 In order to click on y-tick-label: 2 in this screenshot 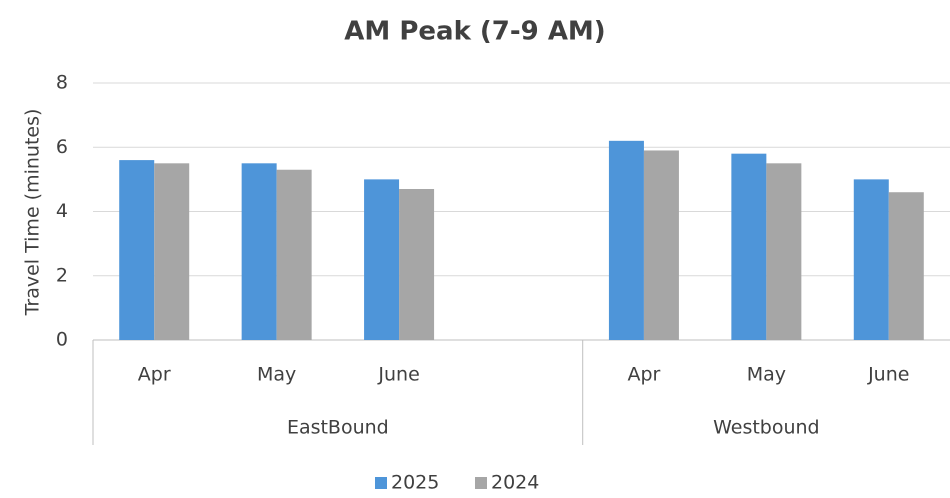, I will do `click(62, 275)`.